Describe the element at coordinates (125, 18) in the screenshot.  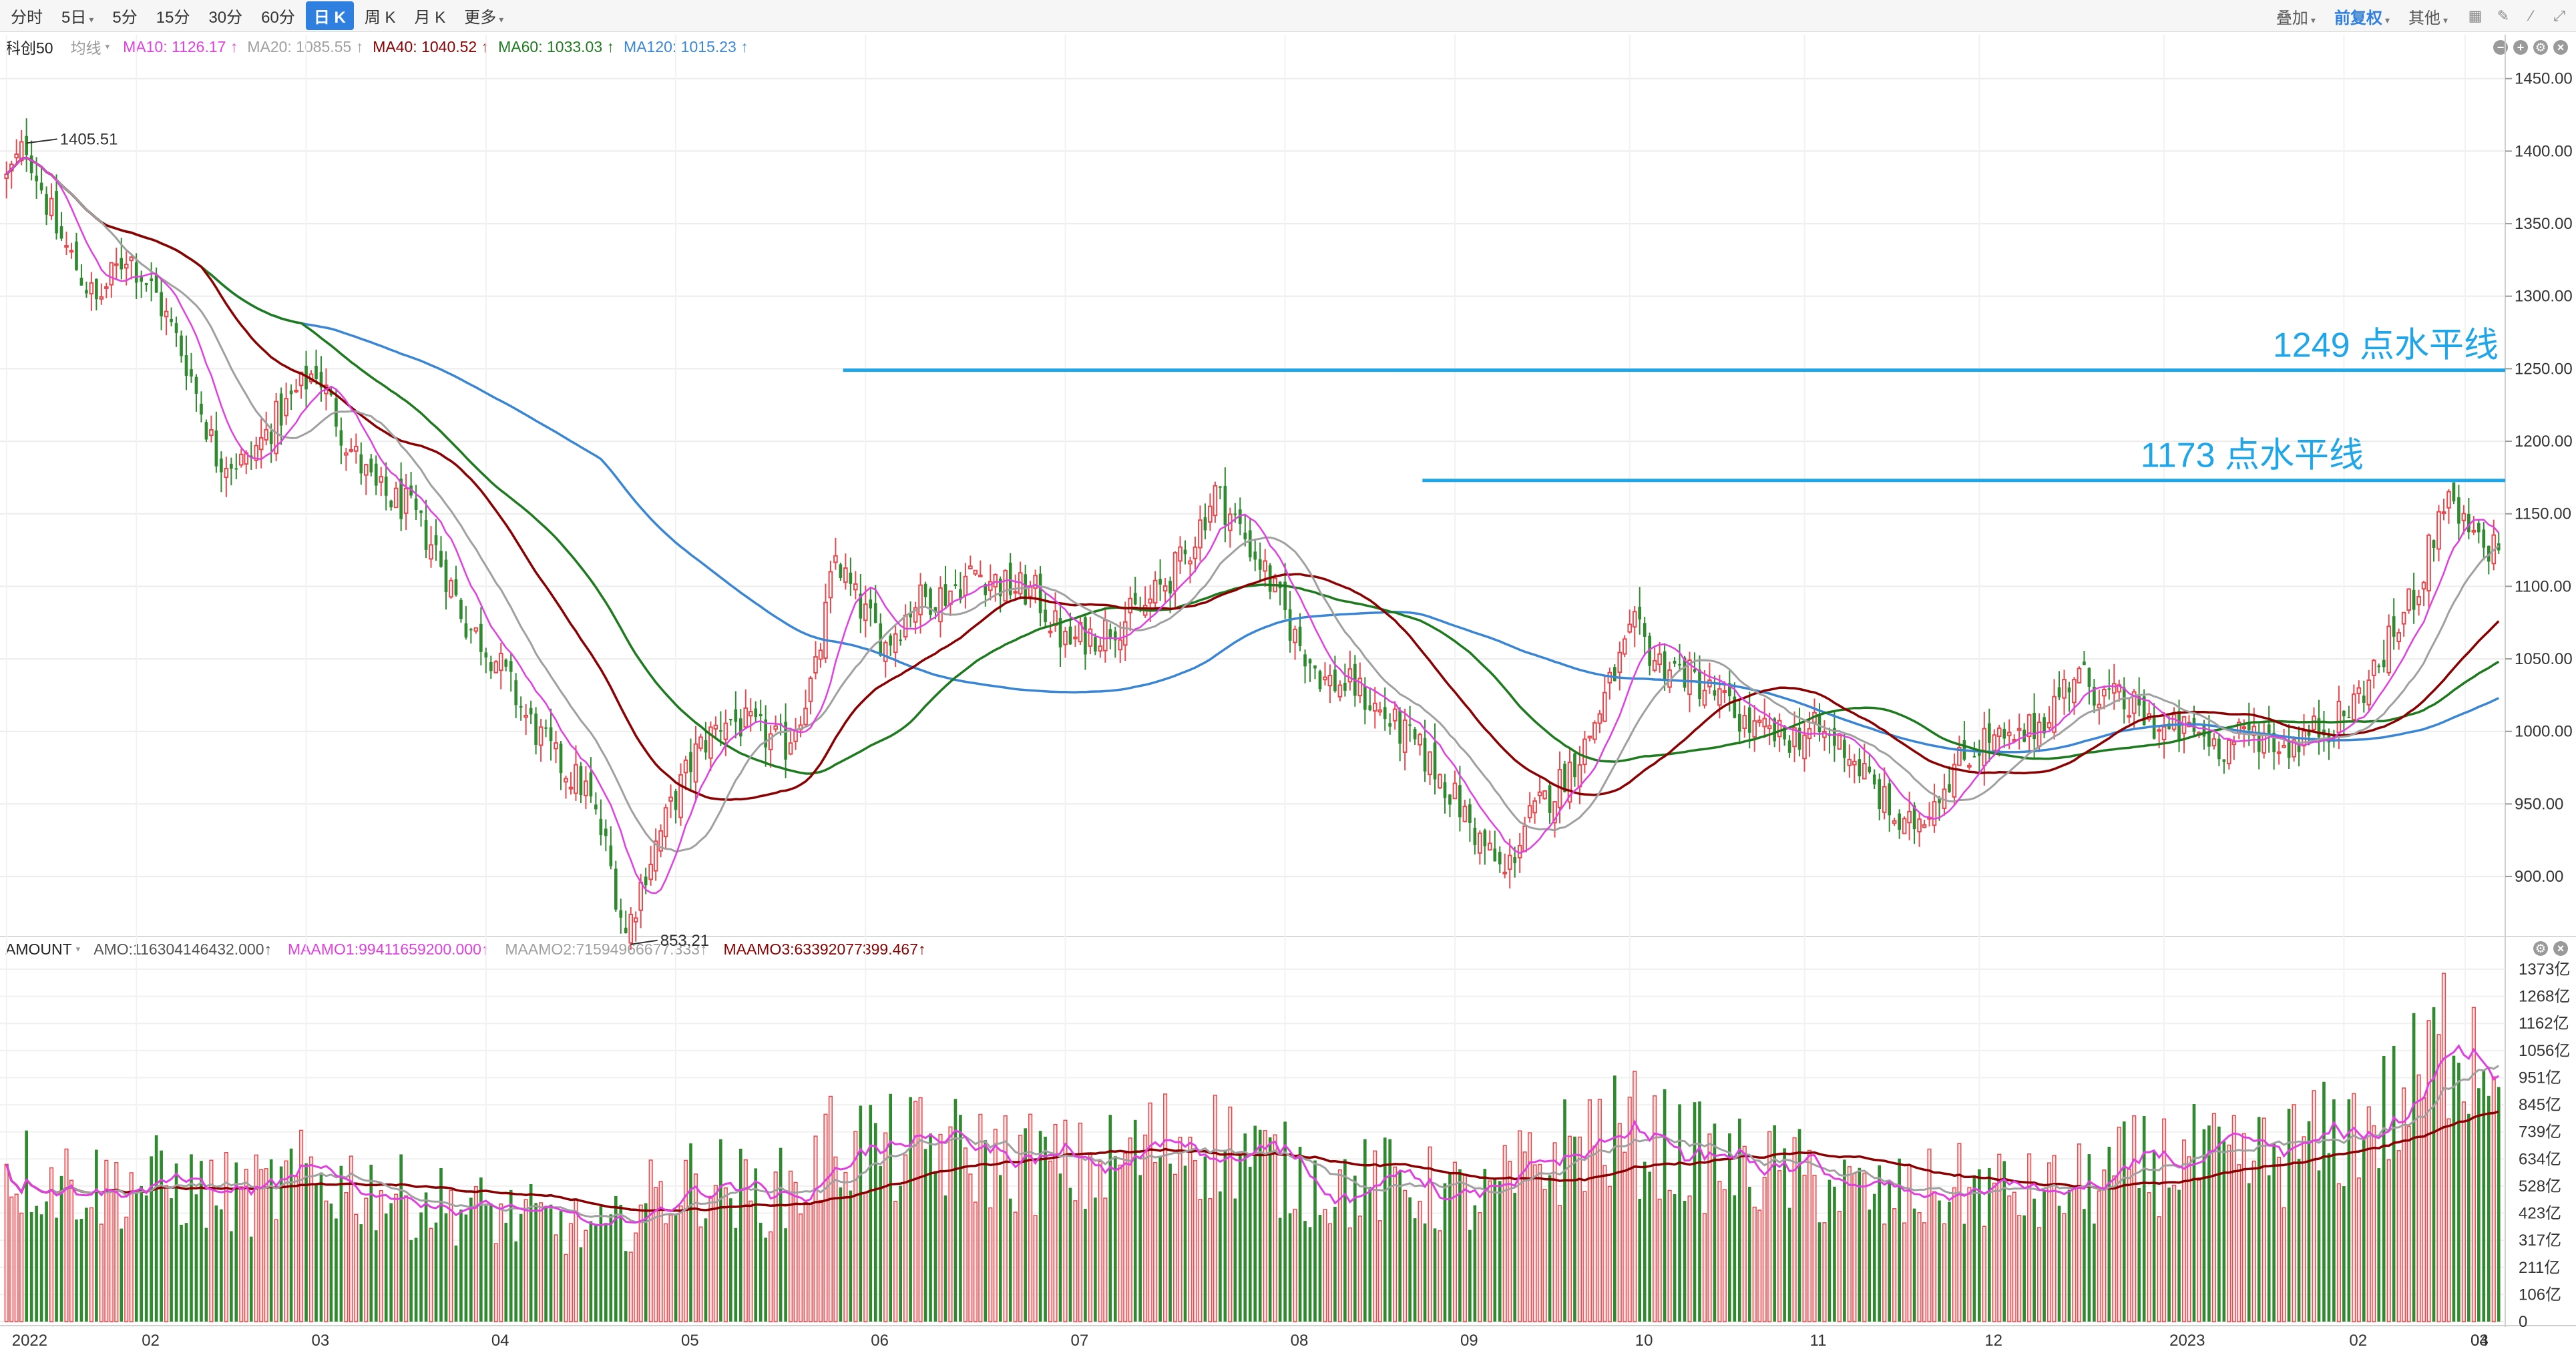
I see `period-tab-5min: 5分` at that location.